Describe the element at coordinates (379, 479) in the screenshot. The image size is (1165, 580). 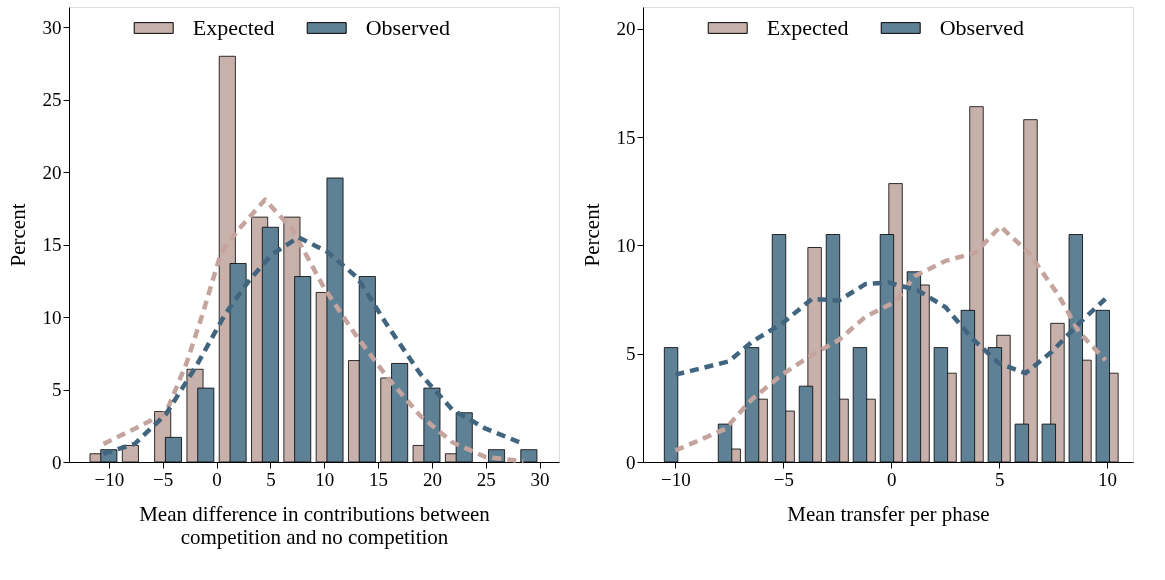
I see `x-tick-label: 15` at that location.